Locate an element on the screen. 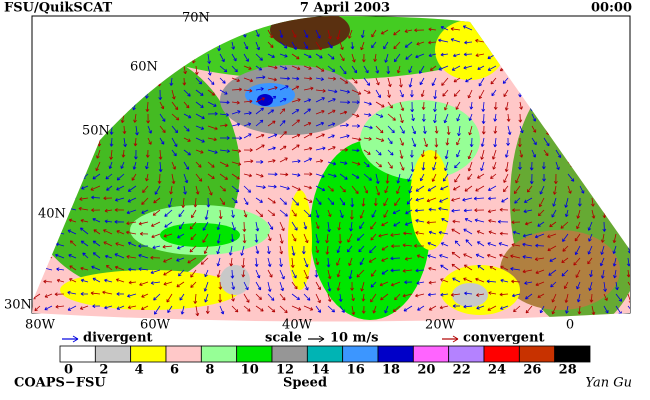  colorbar-tick-label: 20 is located at coordinates (426, 370).